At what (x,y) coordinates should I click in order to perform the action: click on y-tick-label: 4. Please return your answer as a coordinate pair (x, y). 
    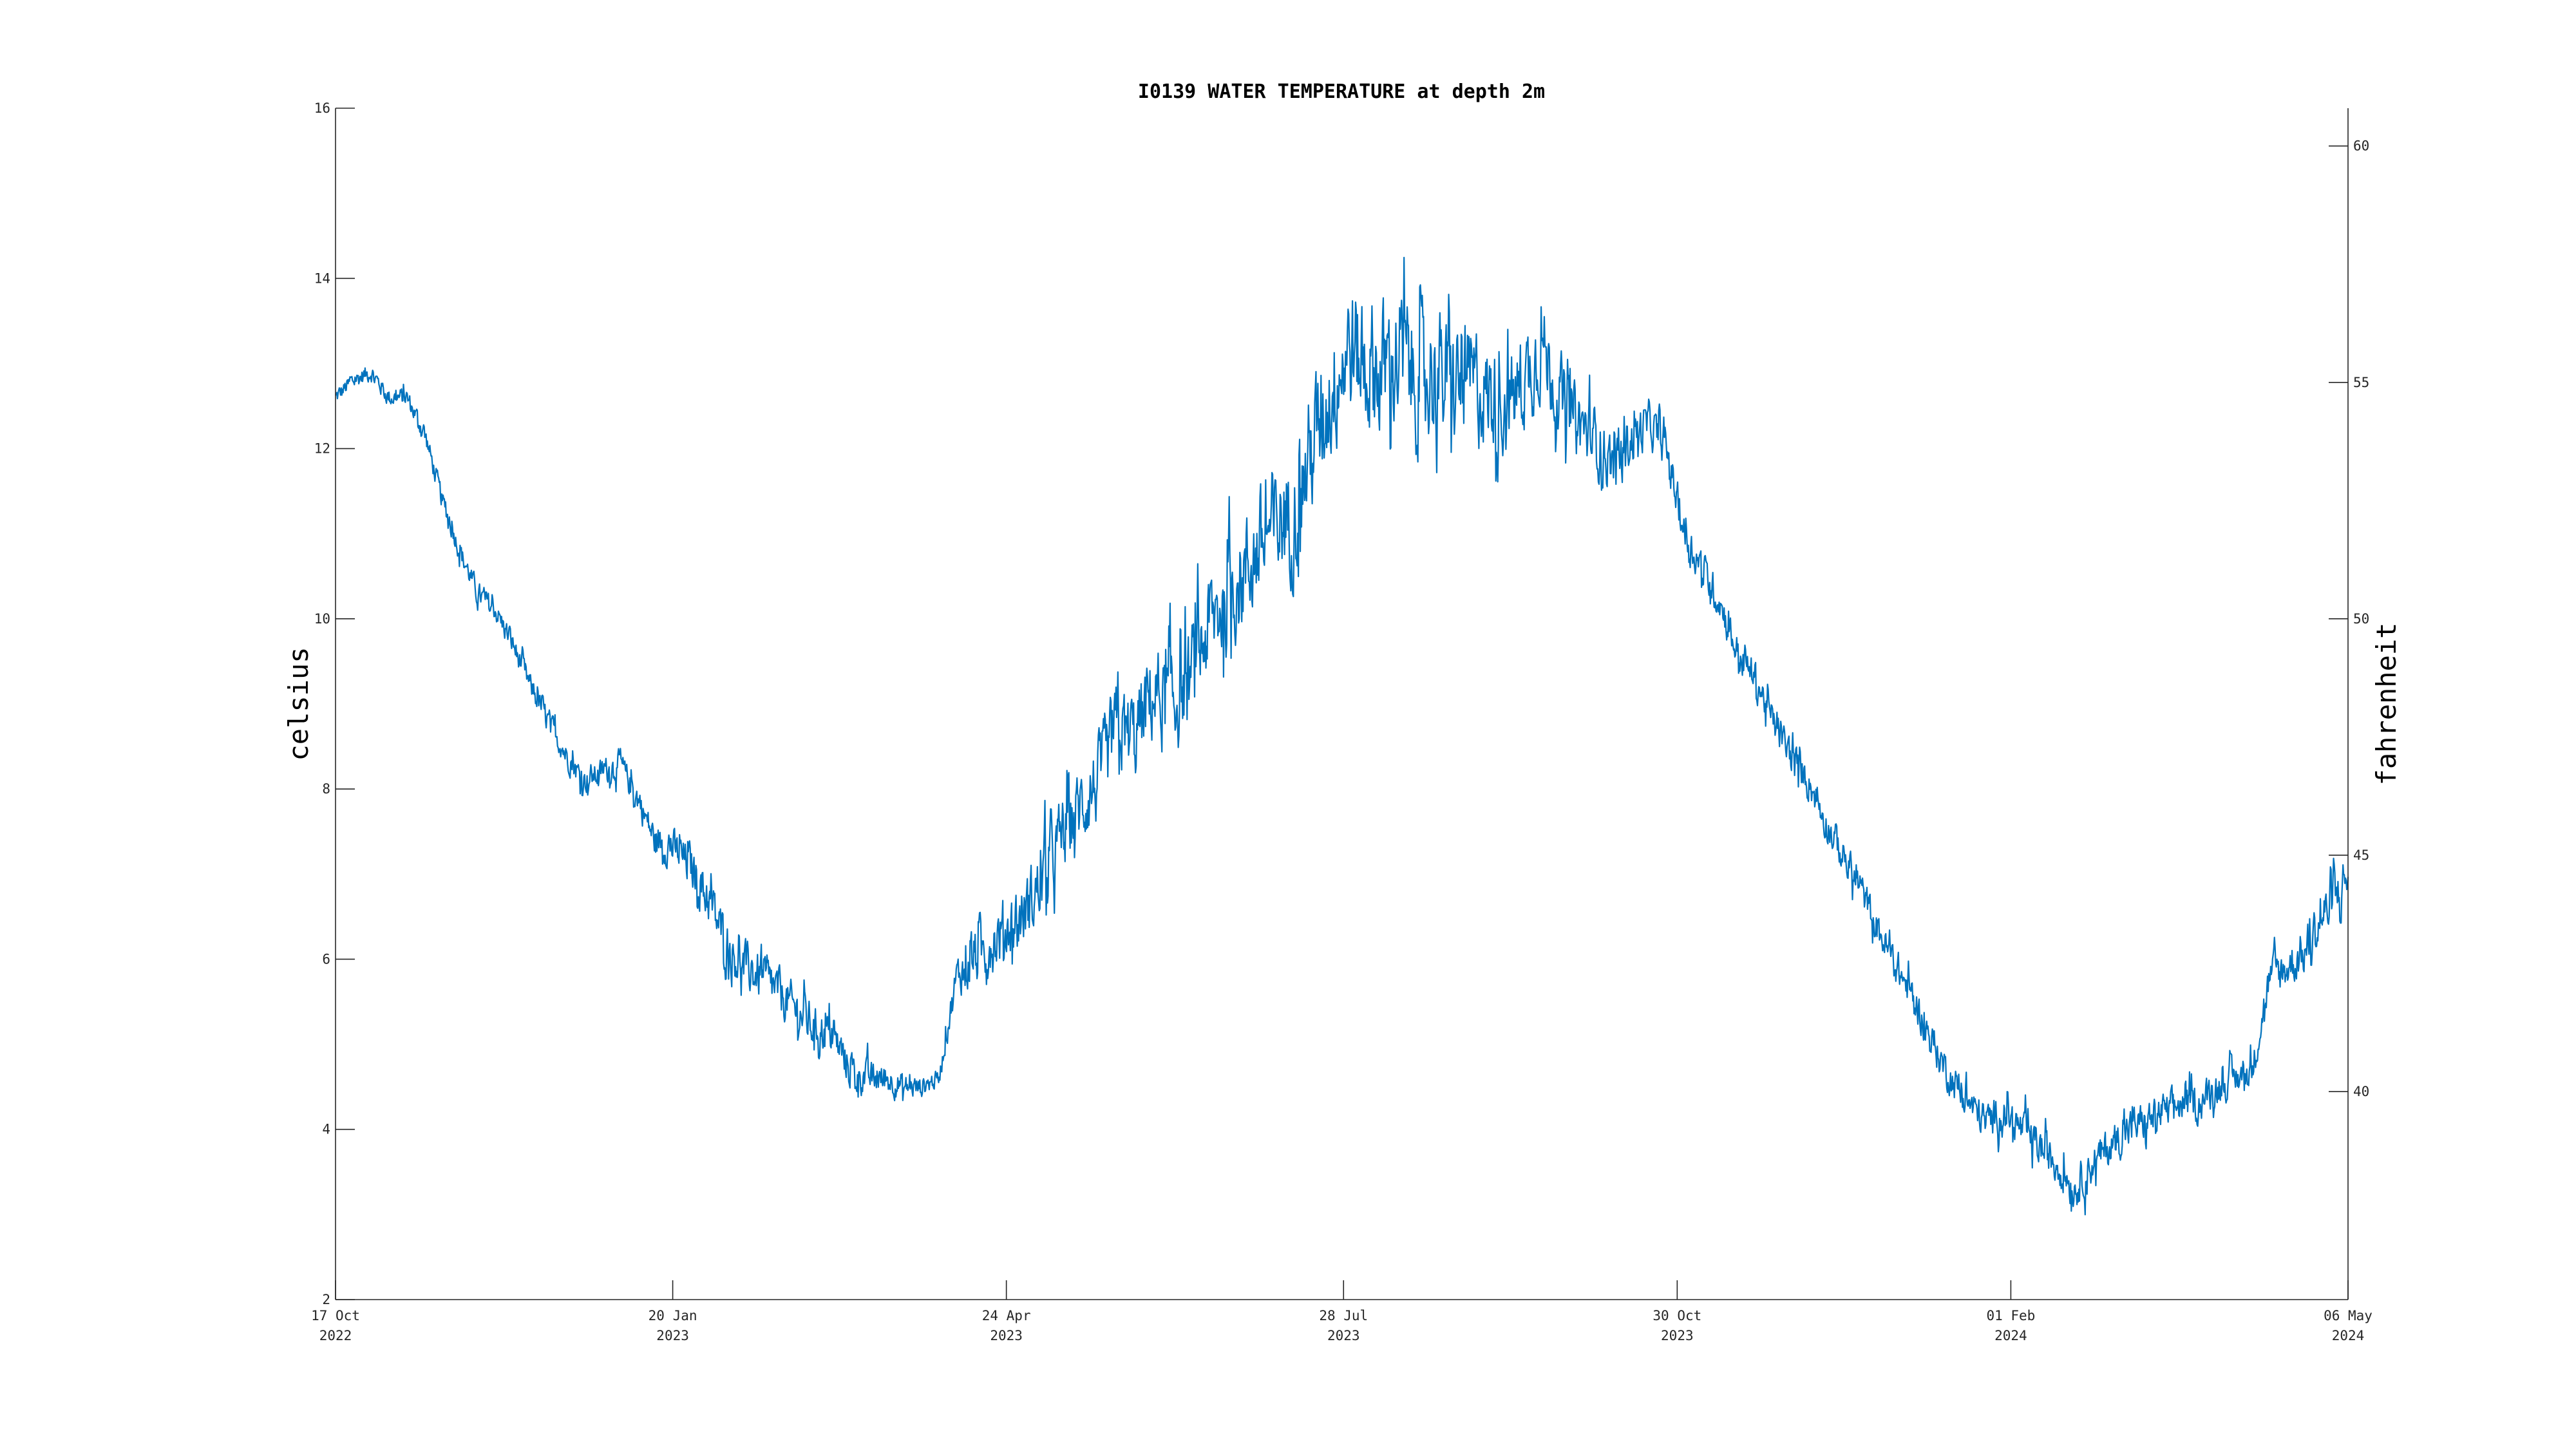
    Looking at the image, I should click on (326, 1129).